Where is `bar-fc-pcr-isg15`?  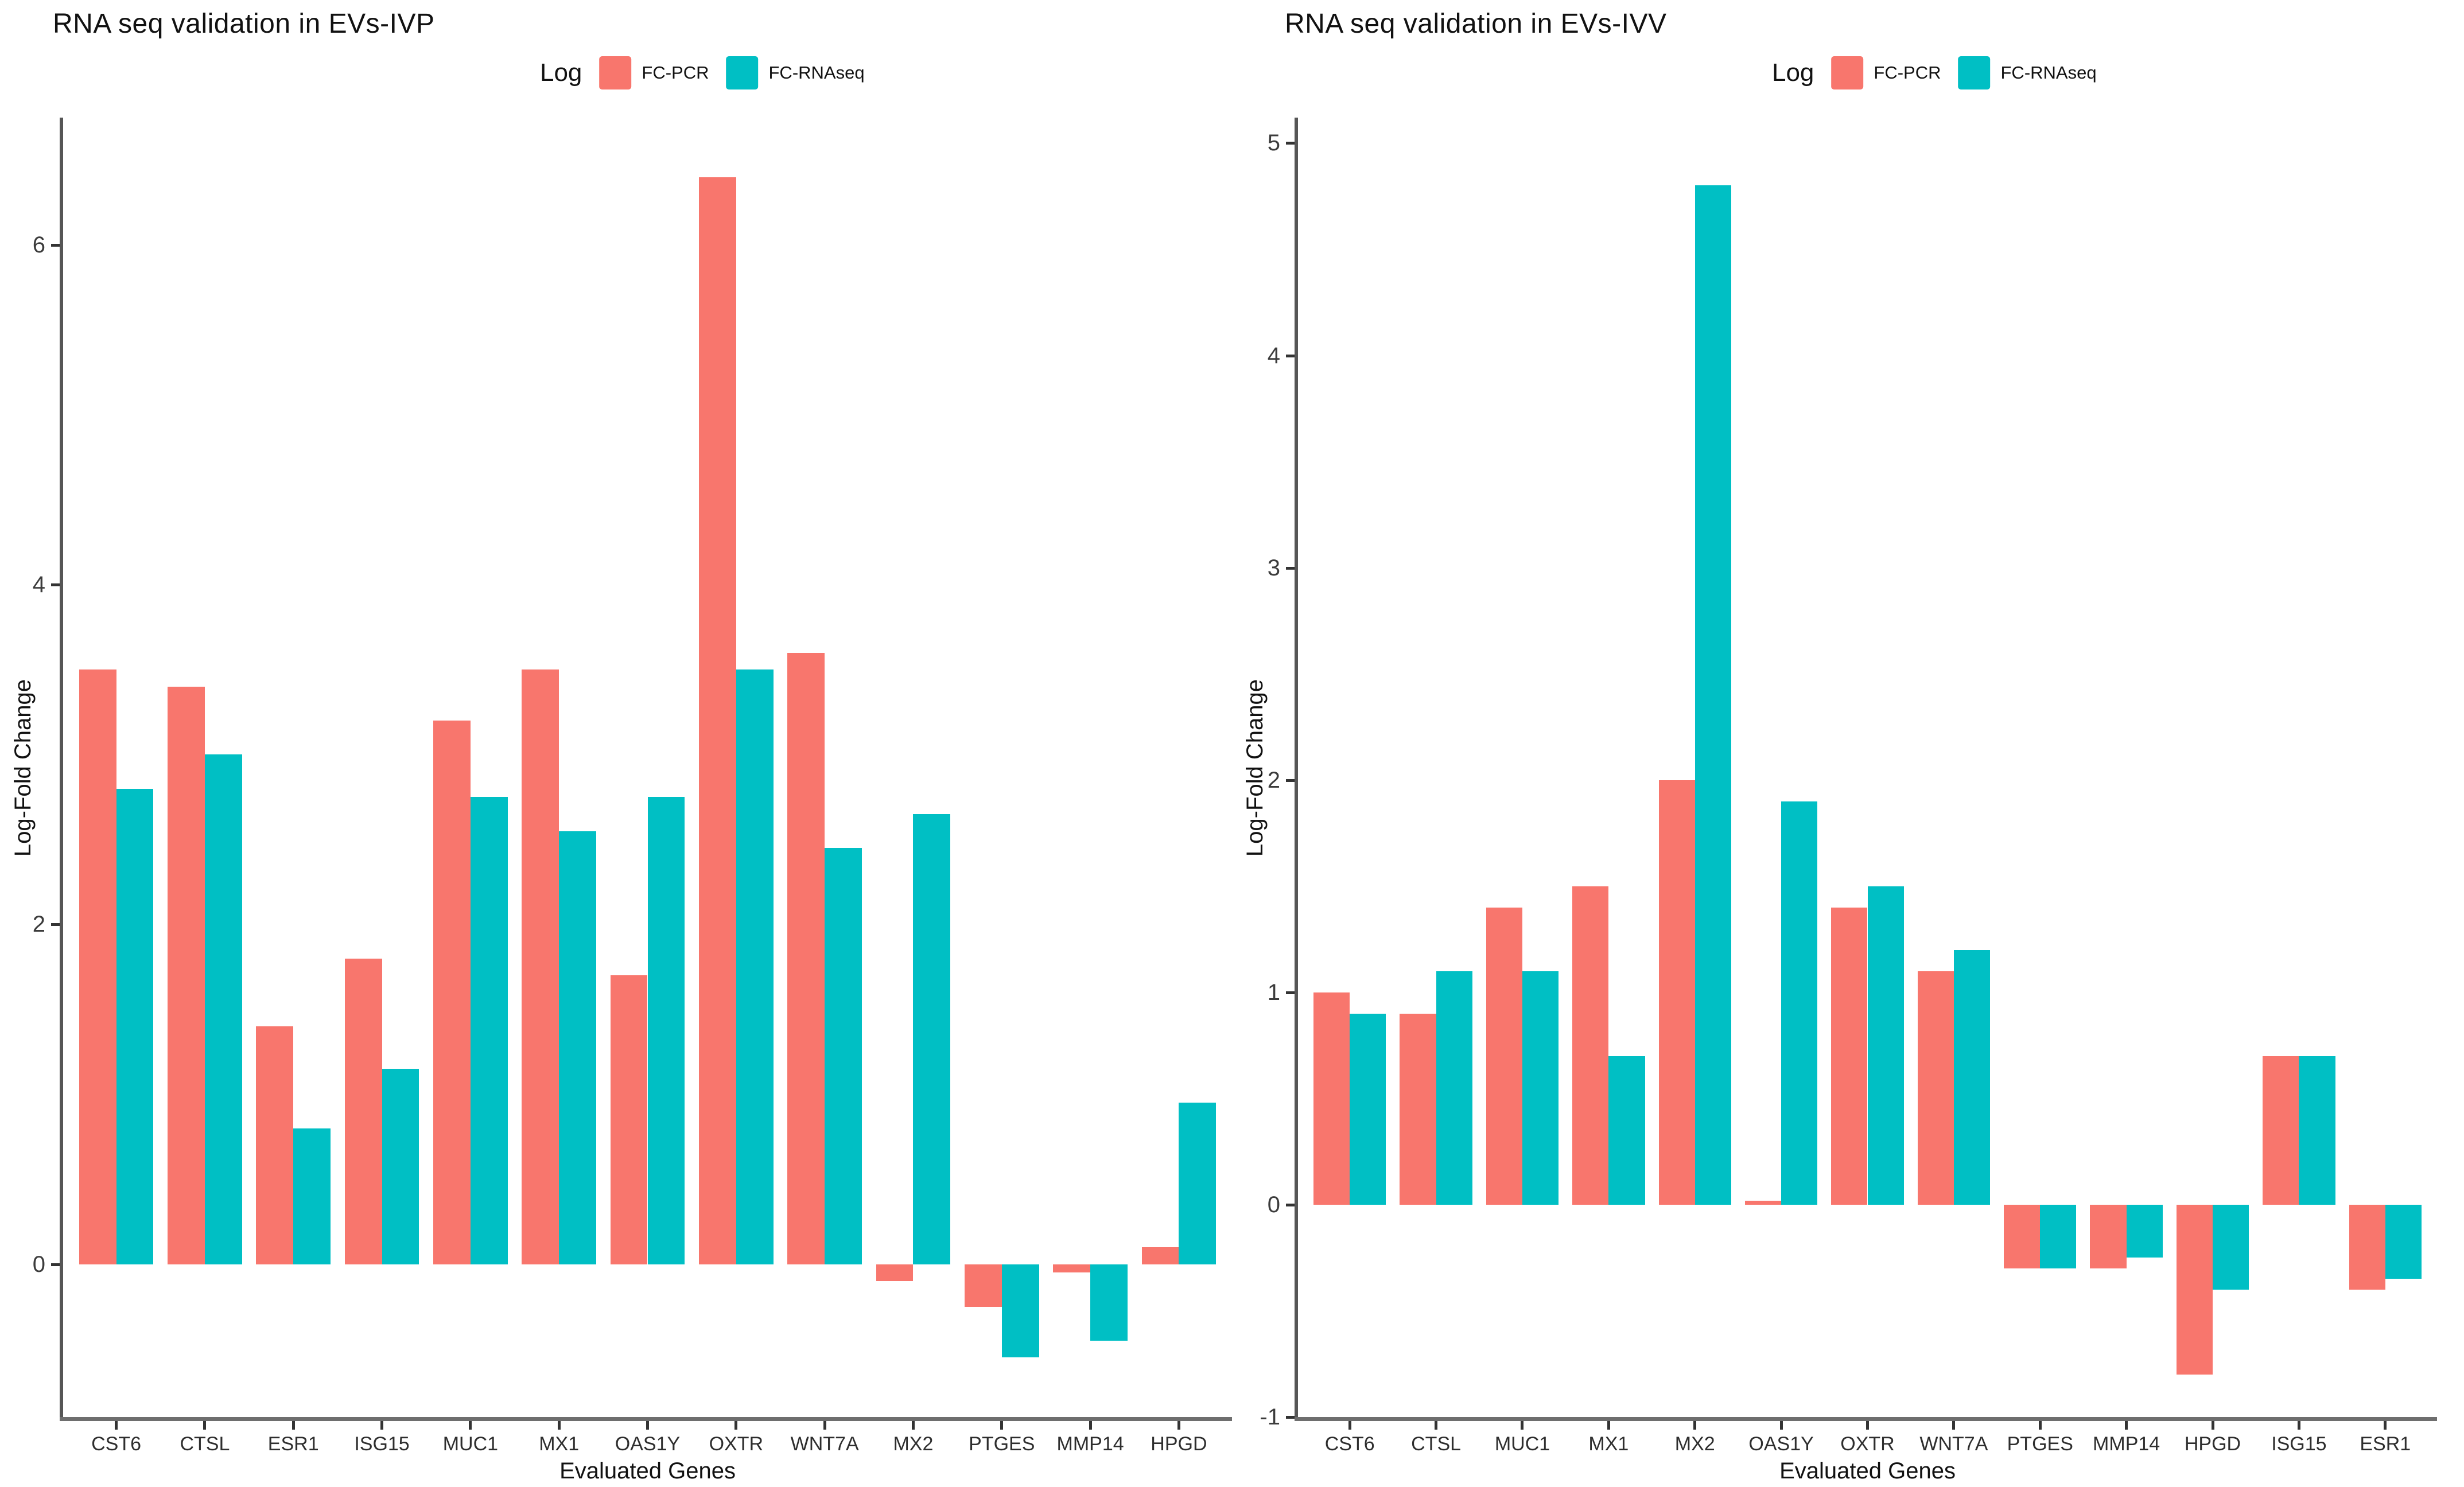
bar-fc-pcr-isg15 is located at coordinates (363, 1111).